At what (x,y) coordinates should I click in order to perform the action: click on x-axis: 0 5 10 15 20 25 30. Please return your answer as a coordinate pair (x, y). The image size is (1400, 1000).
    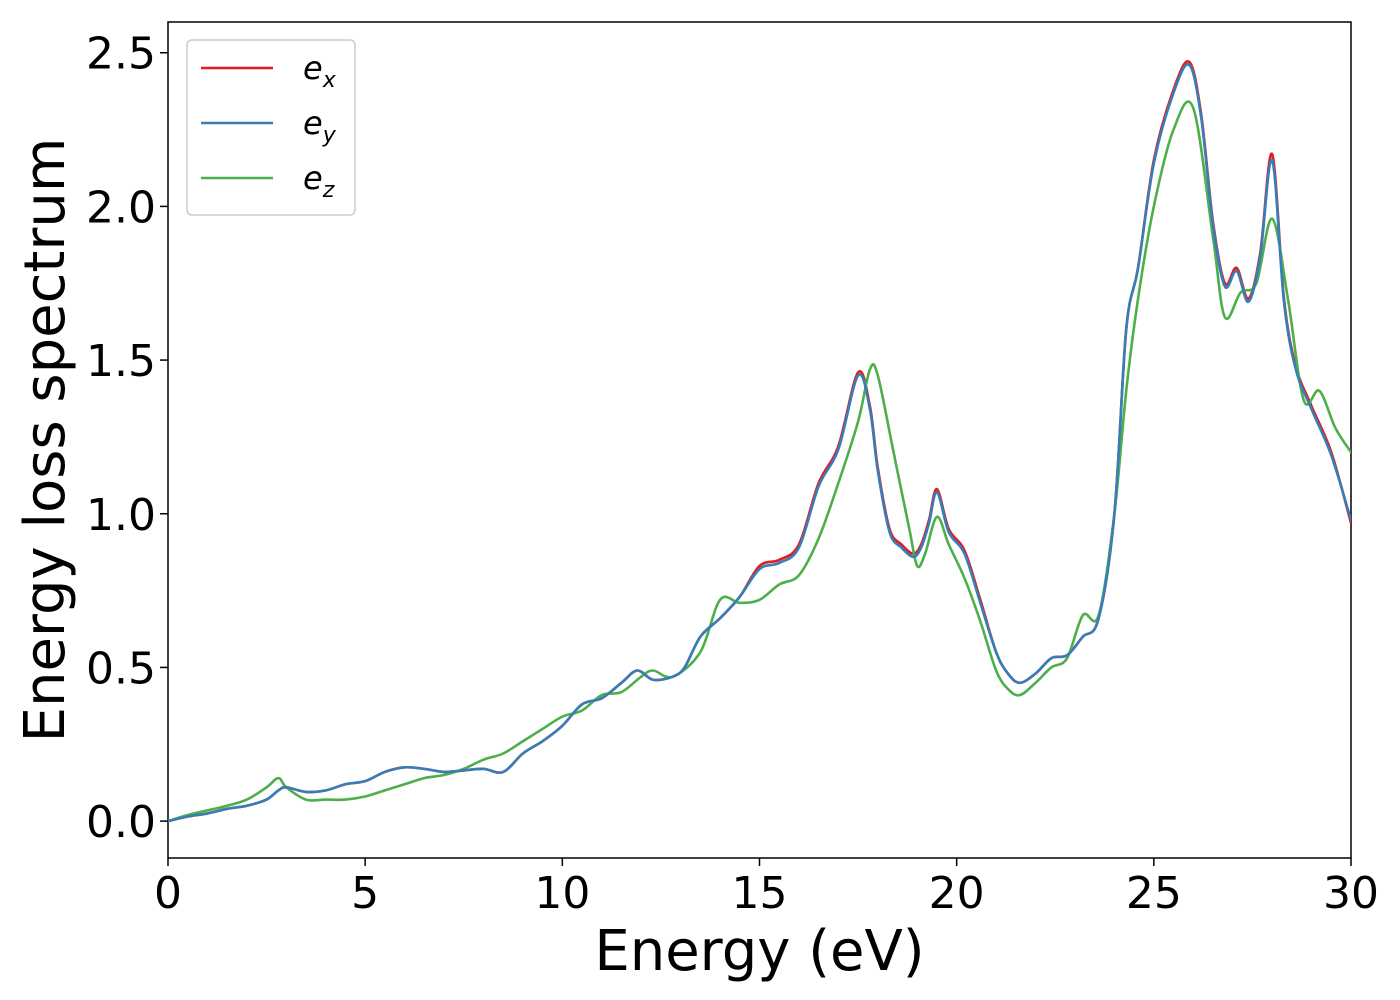
    Looking at the image, I should click on (766, 888).